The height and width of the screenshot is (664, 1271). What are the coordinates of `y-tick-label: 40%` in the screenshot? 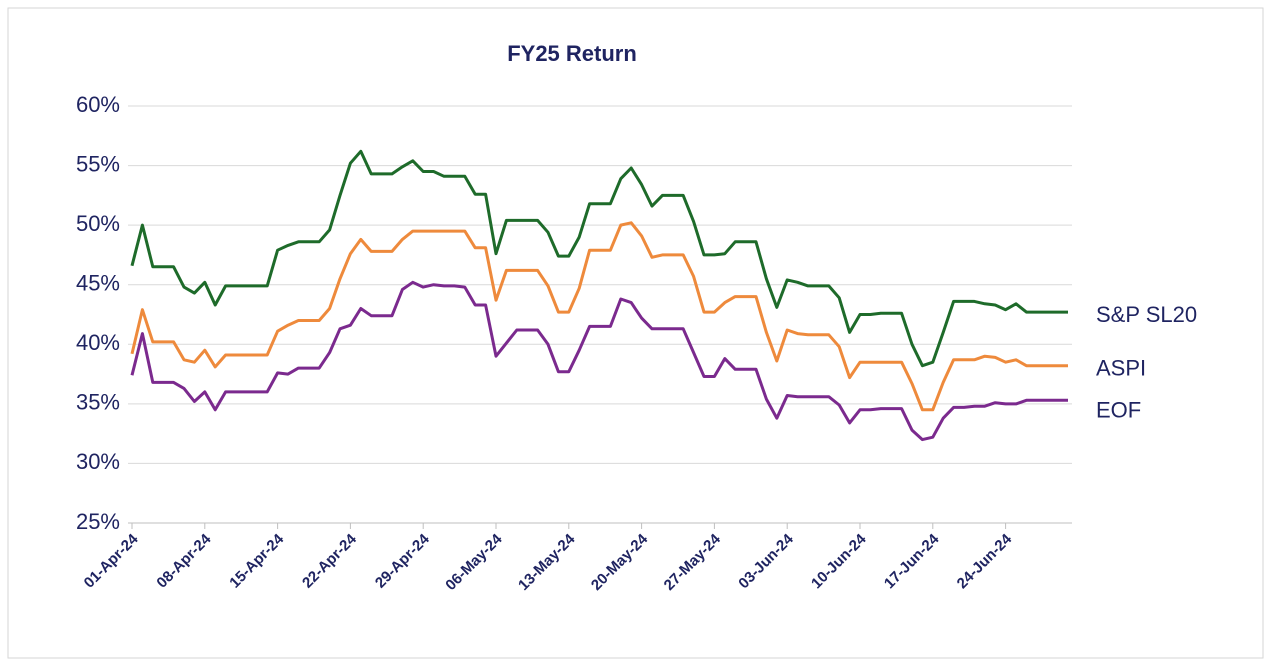 It's located at (98, 342).